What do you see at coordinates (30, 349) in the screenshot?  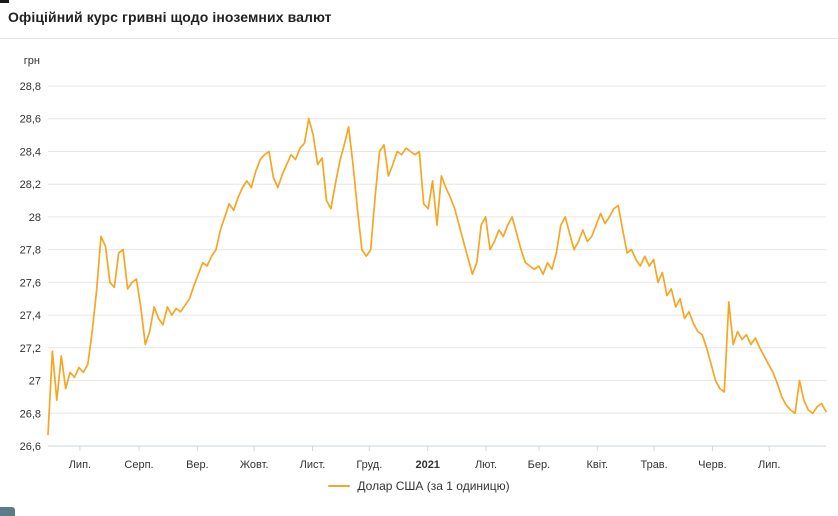 I see `y-axis-label: 27,2` at bounding box center [30, 349].